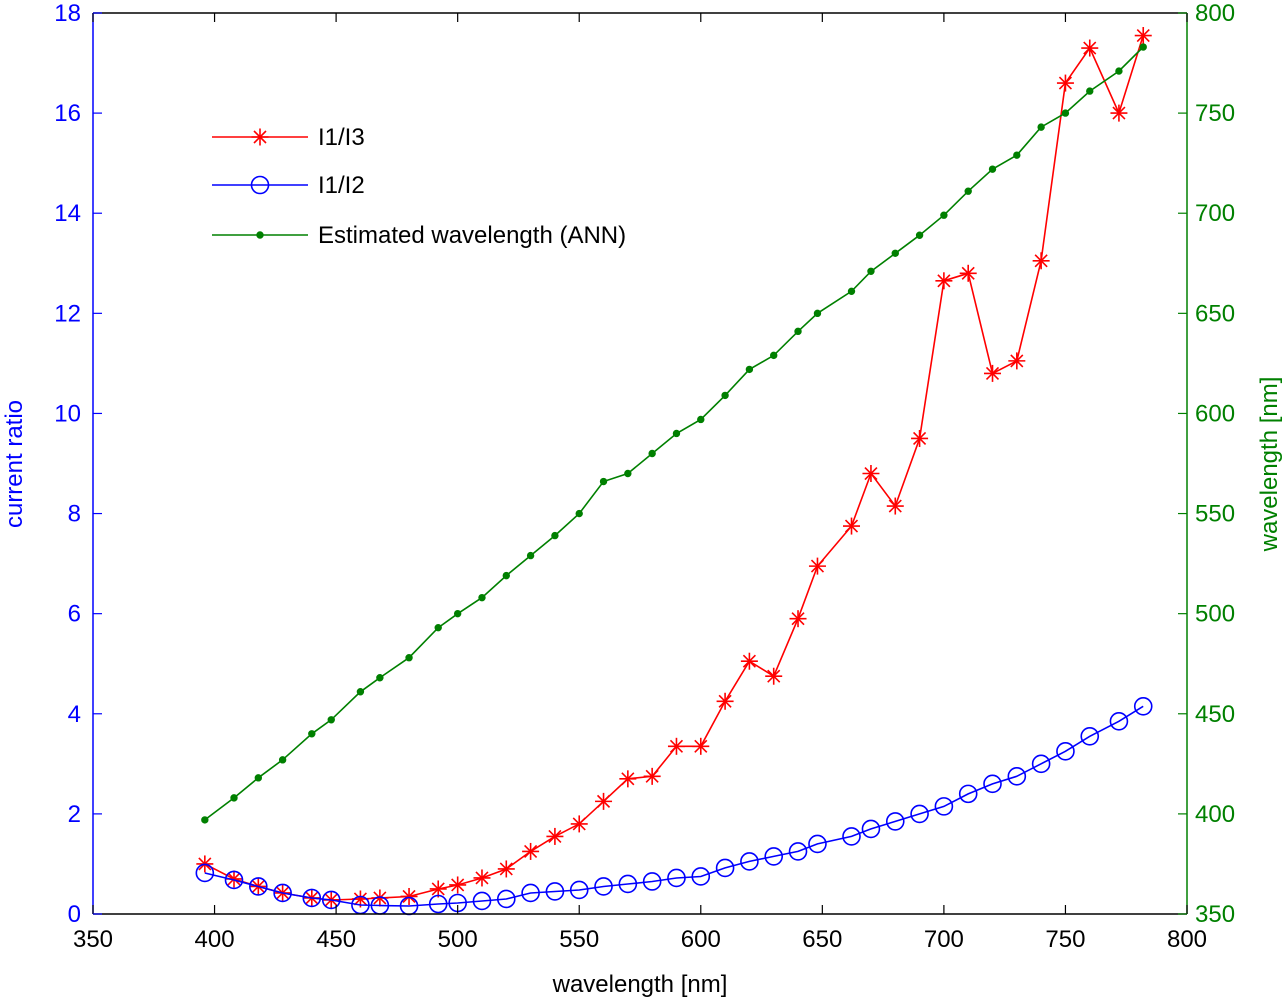  Describe the element at coordinates (1215, 113) in the screenshot. I see `y-right-tick-label: 750` at that location.